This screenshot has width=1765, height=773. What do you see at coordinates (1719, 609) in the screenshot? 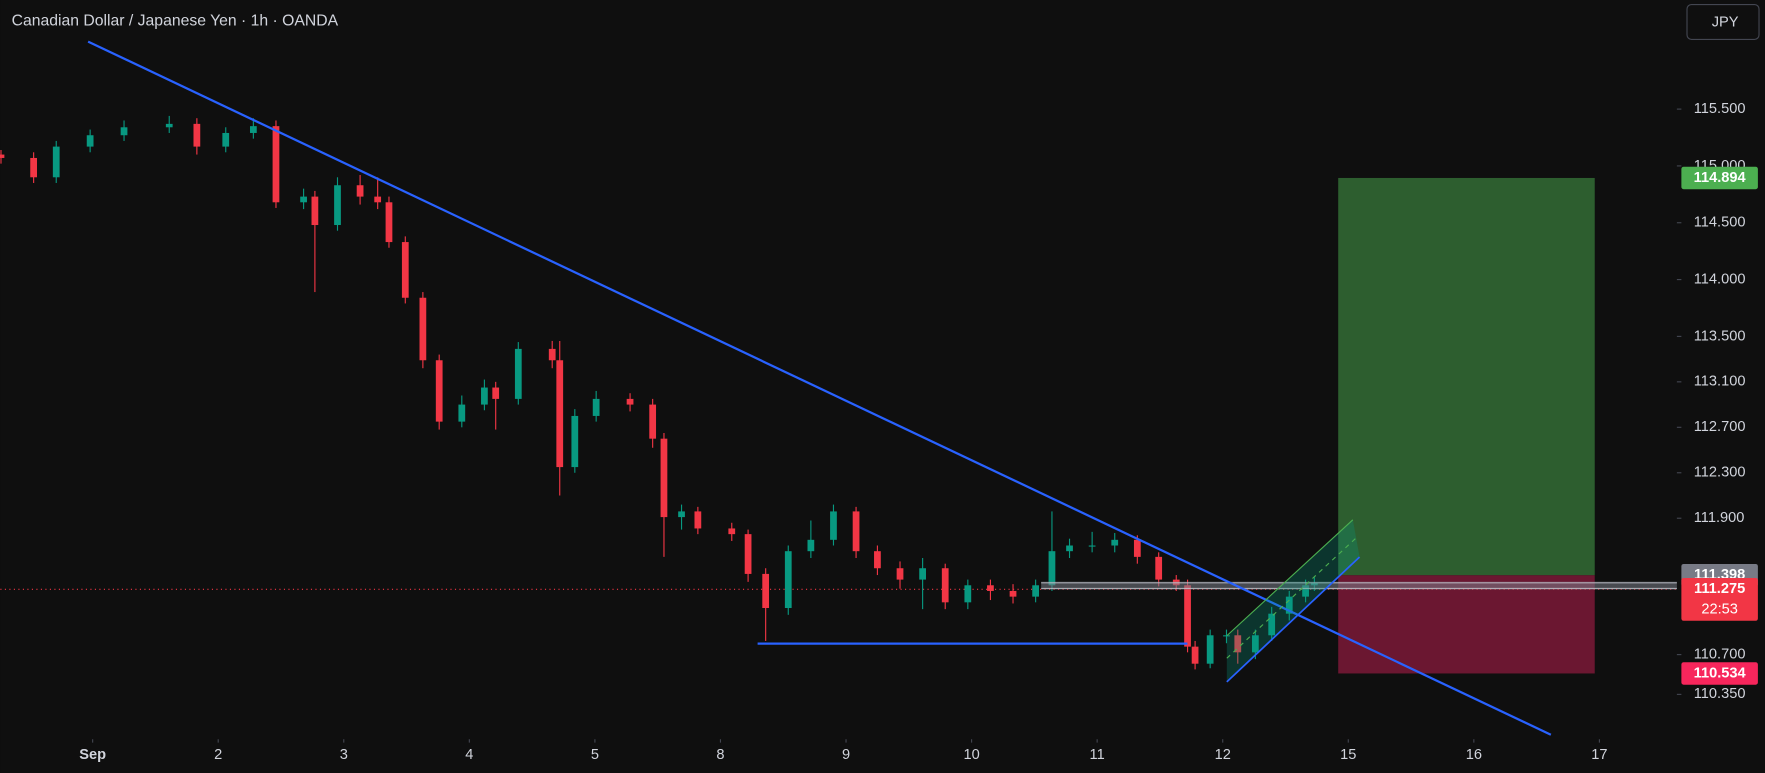
I see `countdown: 22:53` at bounding box center [1719, 609].